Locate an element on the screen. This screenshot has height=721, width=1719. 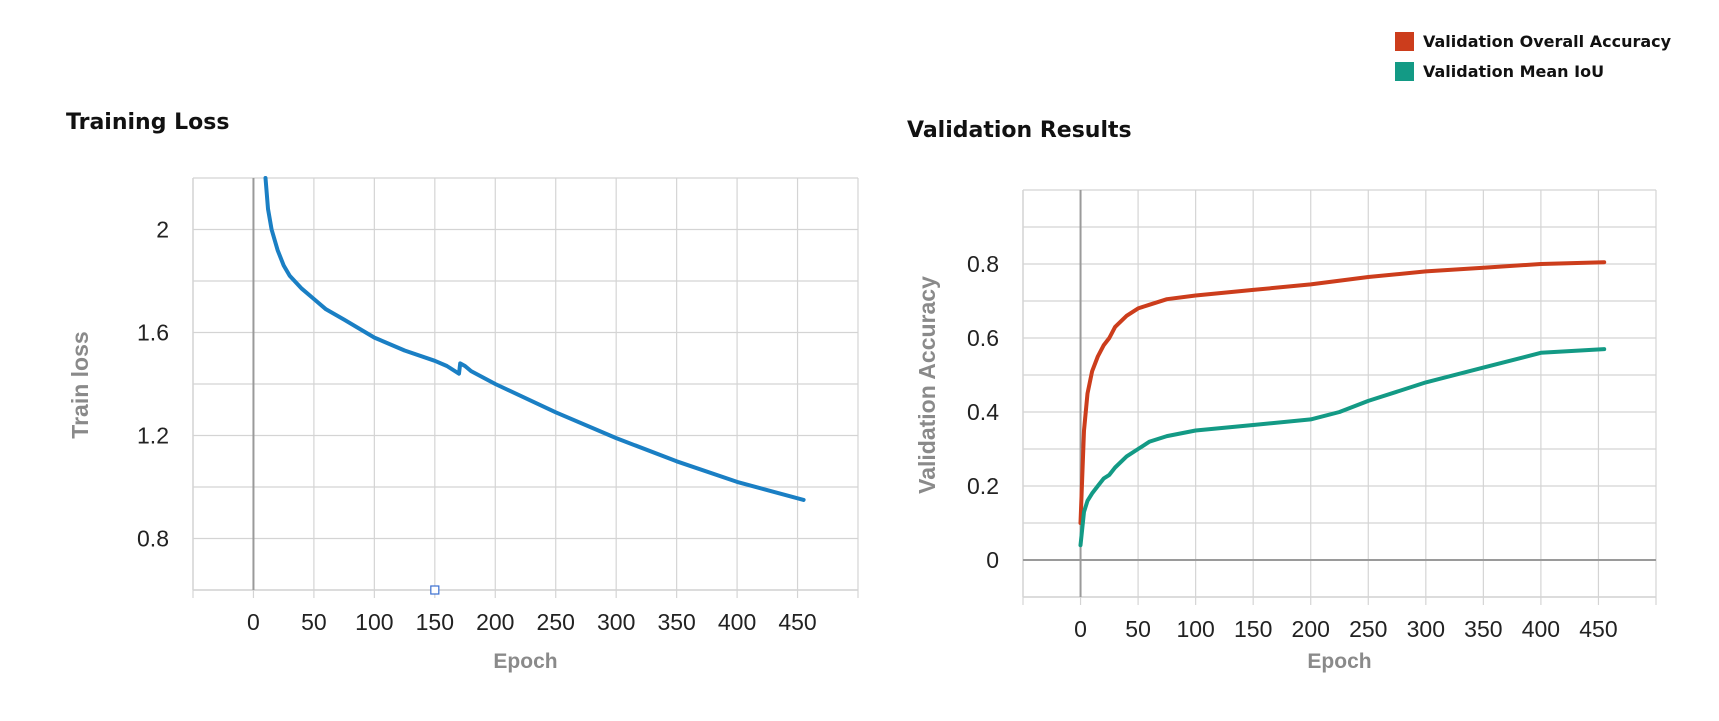
training-loss-title: Training Loss is located at coordinates (148, 122).